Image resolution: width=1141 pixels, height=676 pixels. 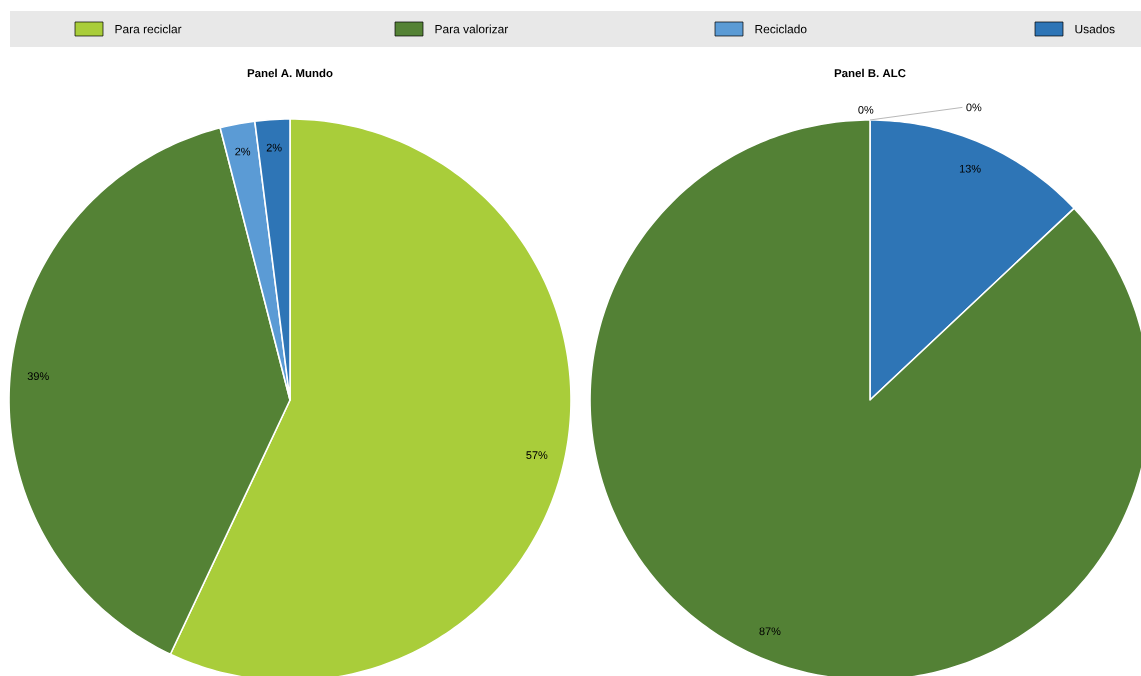 What do you see at coordinates (38, 376) in the screenshot?
I see `data-label: 39%` at bounding box center [38, 376].